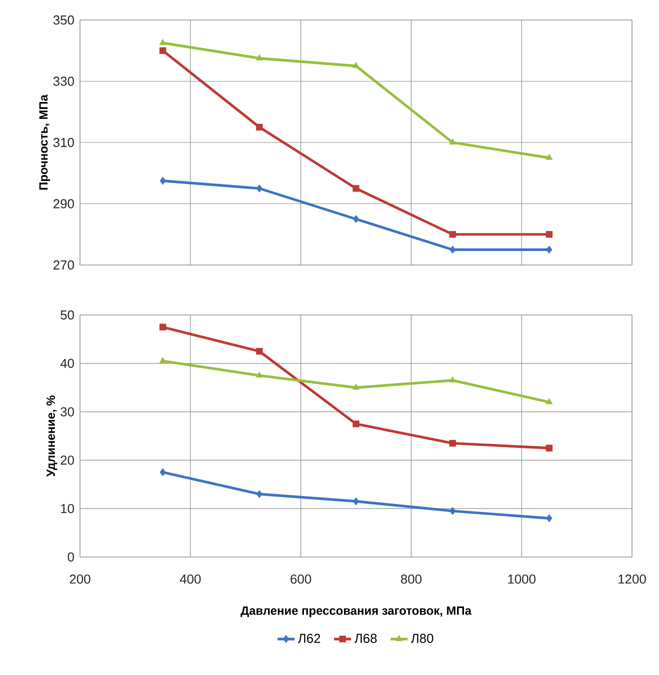 This screenshot has width=659, height=675. I want to click on legend-label: Л62, so click(309, 638).